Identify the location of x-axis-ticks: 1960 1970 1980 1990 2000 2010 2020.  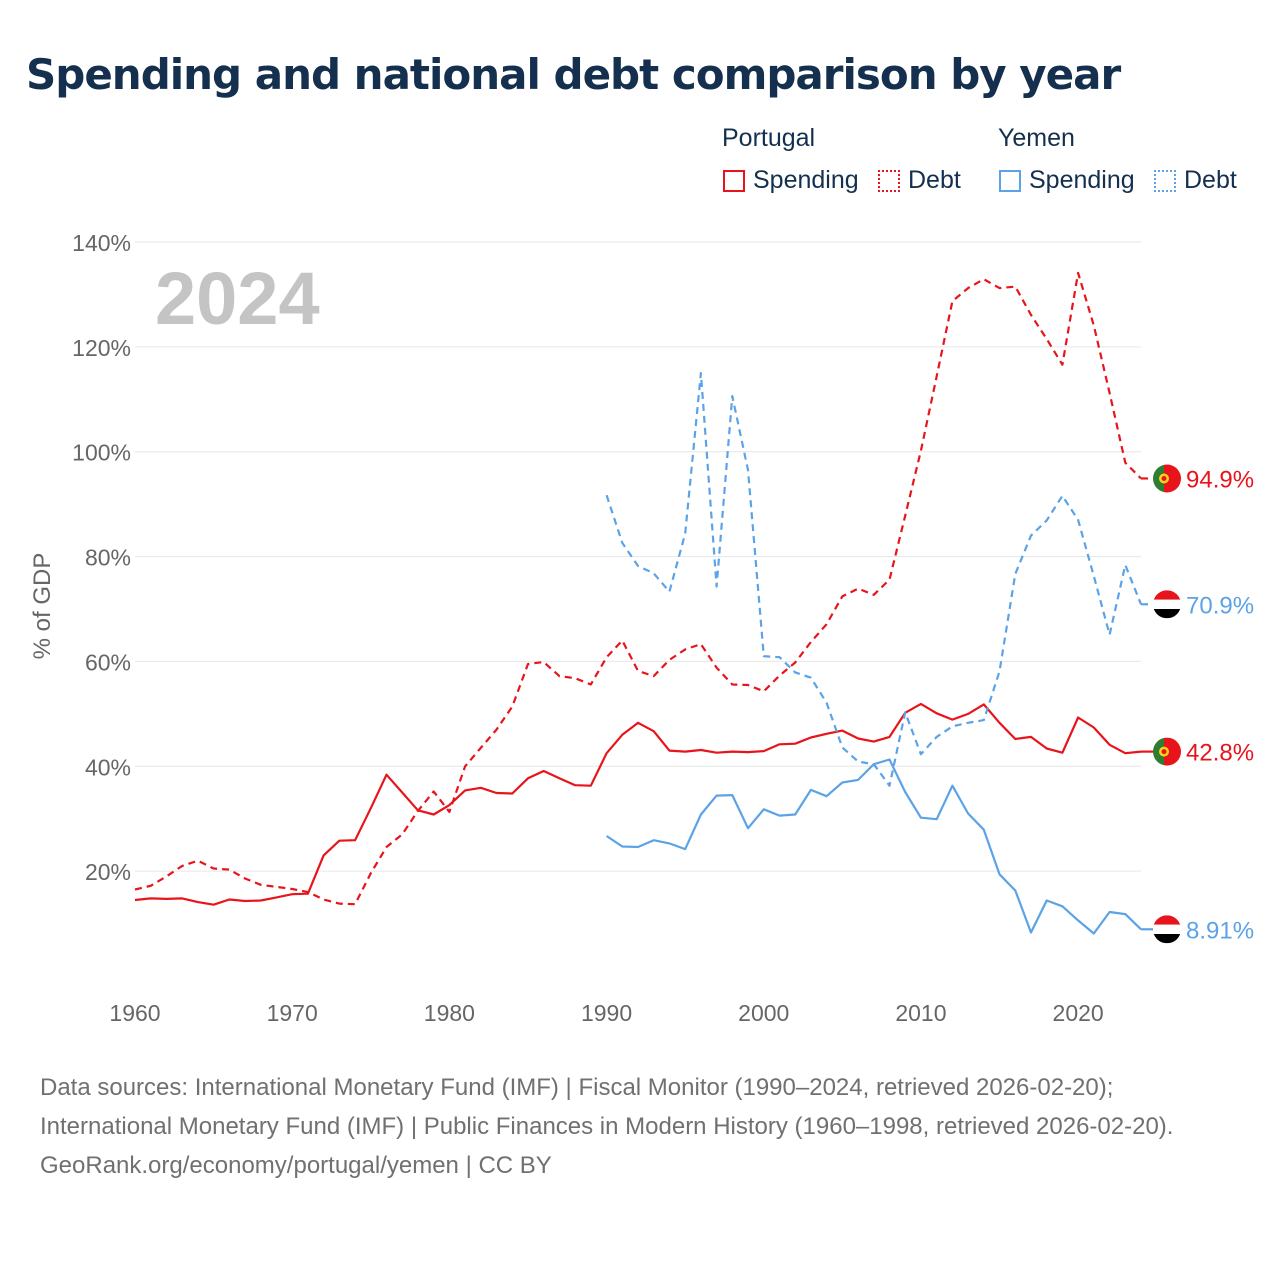
(606, 1013).